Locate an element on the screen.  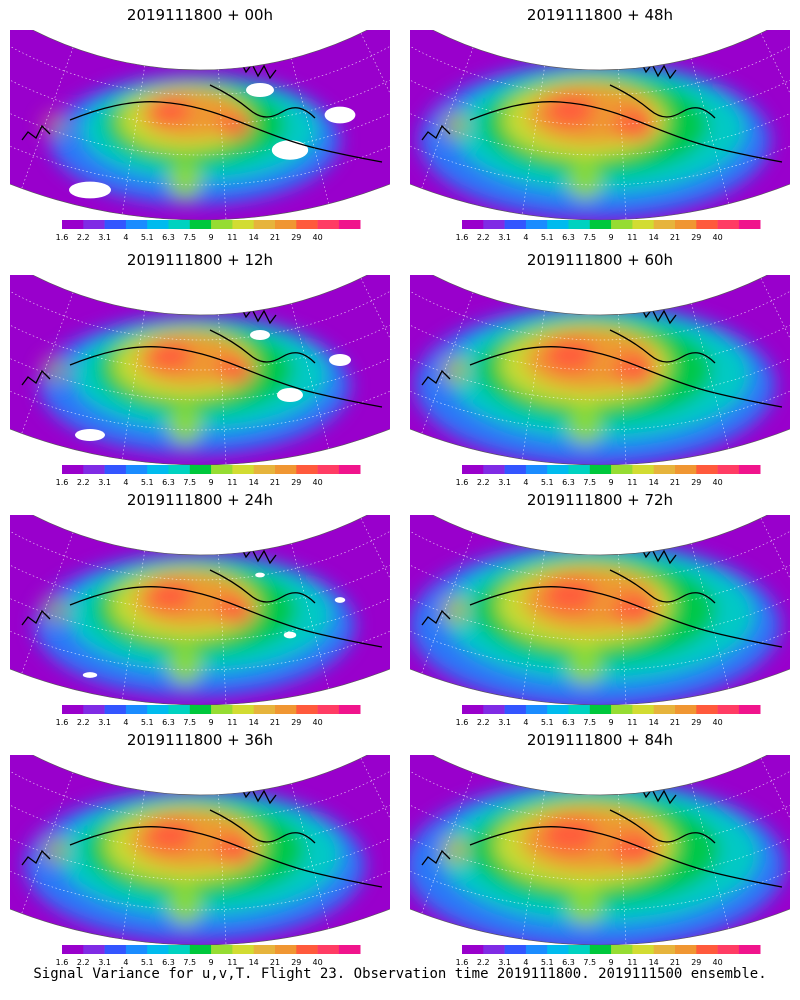
panel-title: 2019111800 + 60h is located at coordinates (600, 260).